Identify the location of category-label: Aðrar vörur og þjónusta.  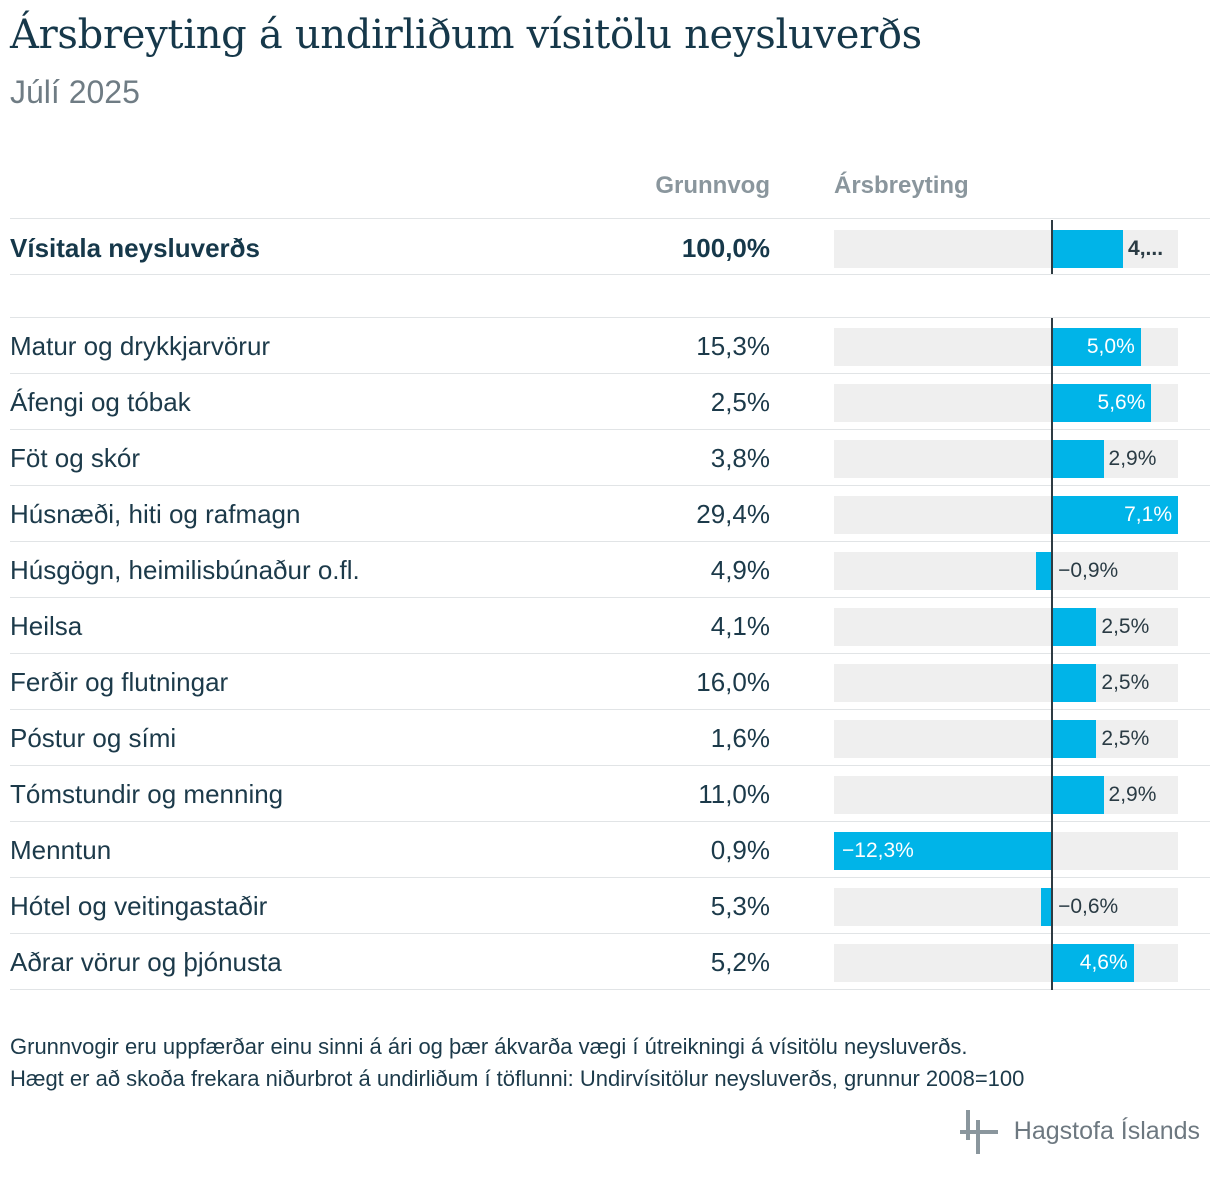
(146, 962).